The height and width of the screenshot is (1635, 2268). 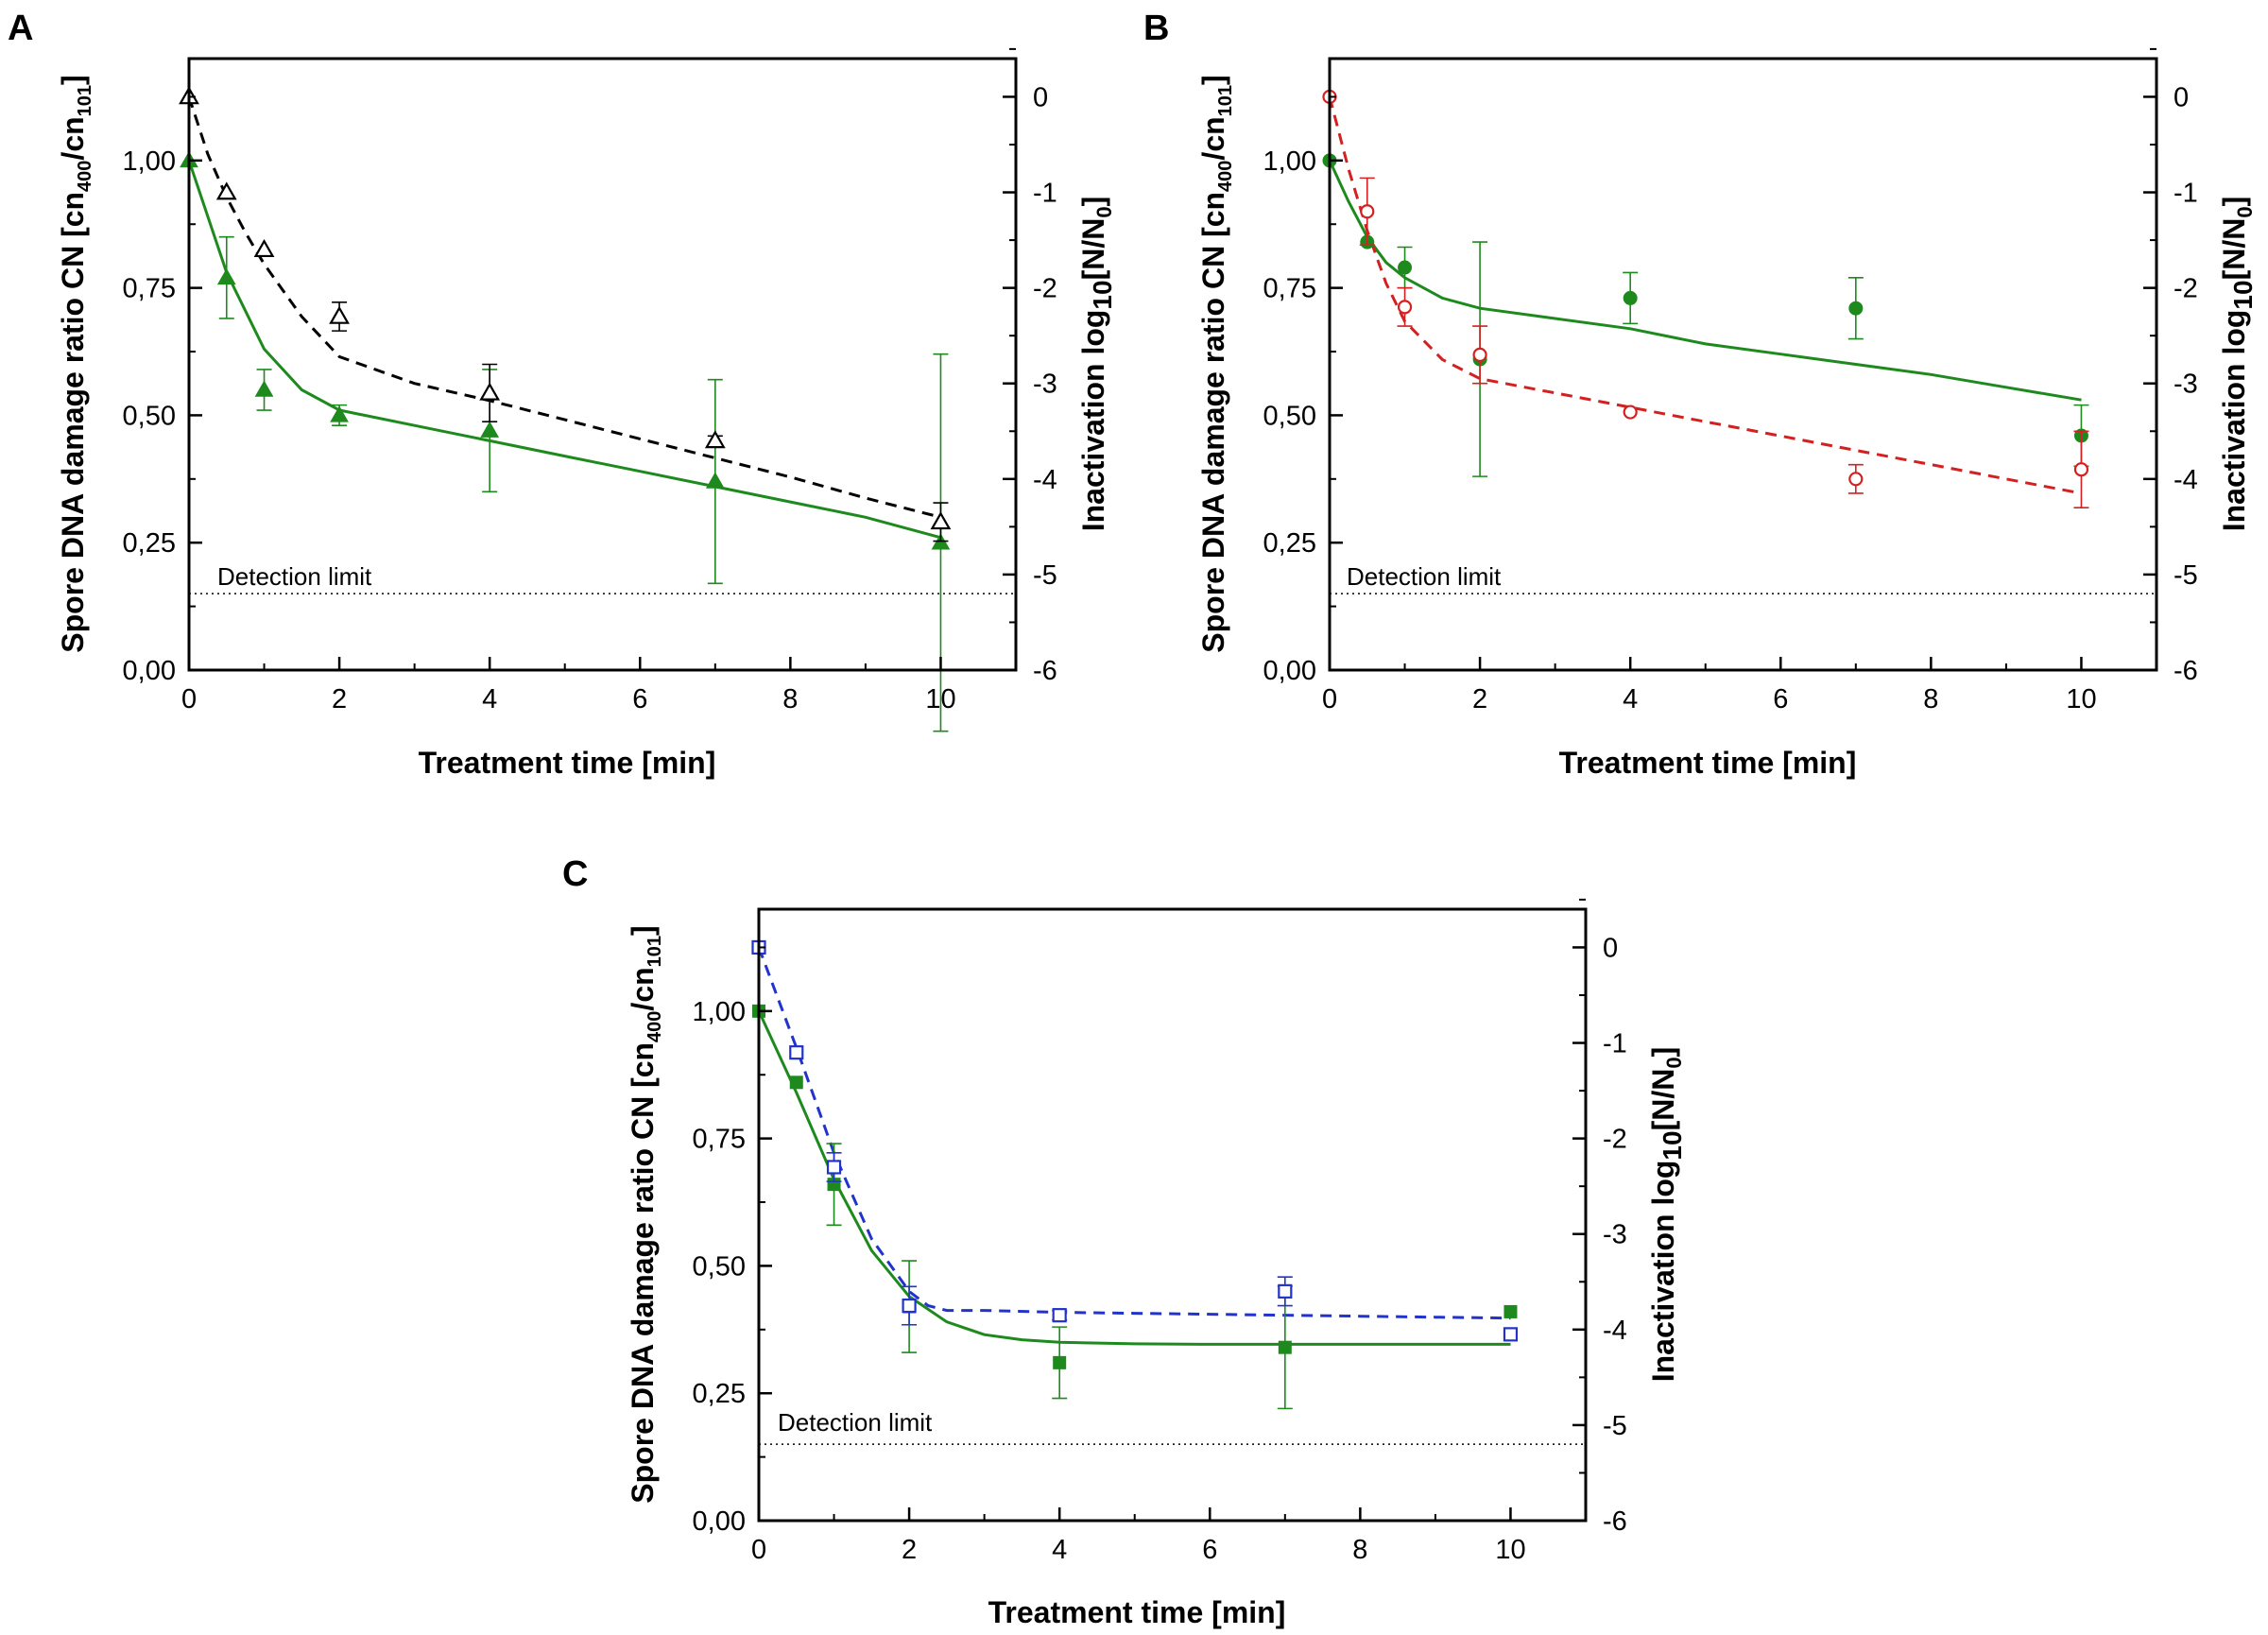 I want to click on y-left-tick-label: 1,00, so click(x=719, y=1012).